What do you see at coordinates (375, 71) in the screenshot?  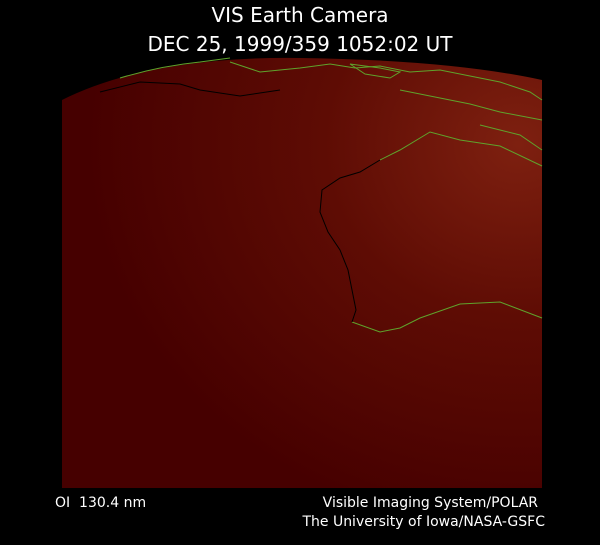 I see `island` at bounding box center [375, 71].